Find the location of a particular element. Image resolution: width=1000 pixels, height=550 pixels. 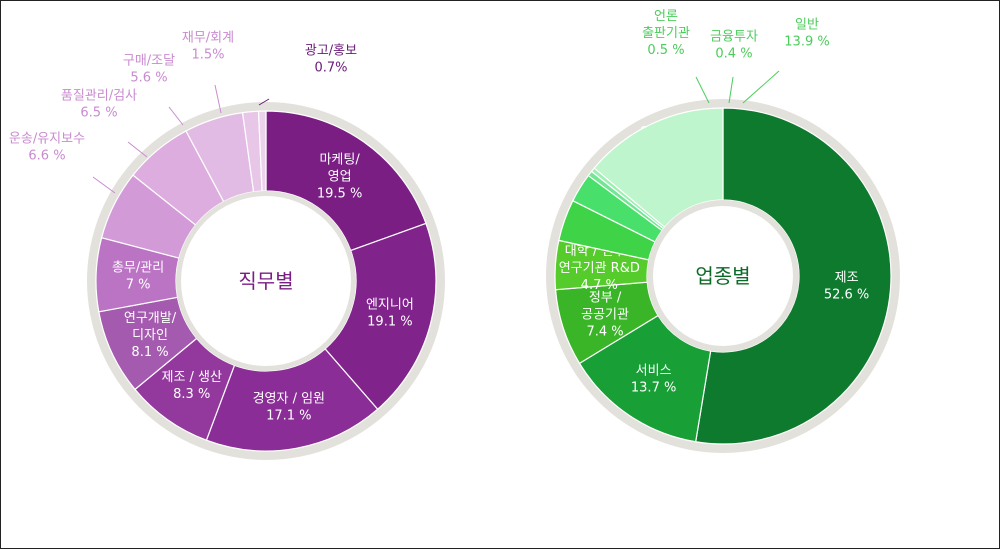

slice-label-1-3: 연구기관 R&D is located at coordinates (599, 268).